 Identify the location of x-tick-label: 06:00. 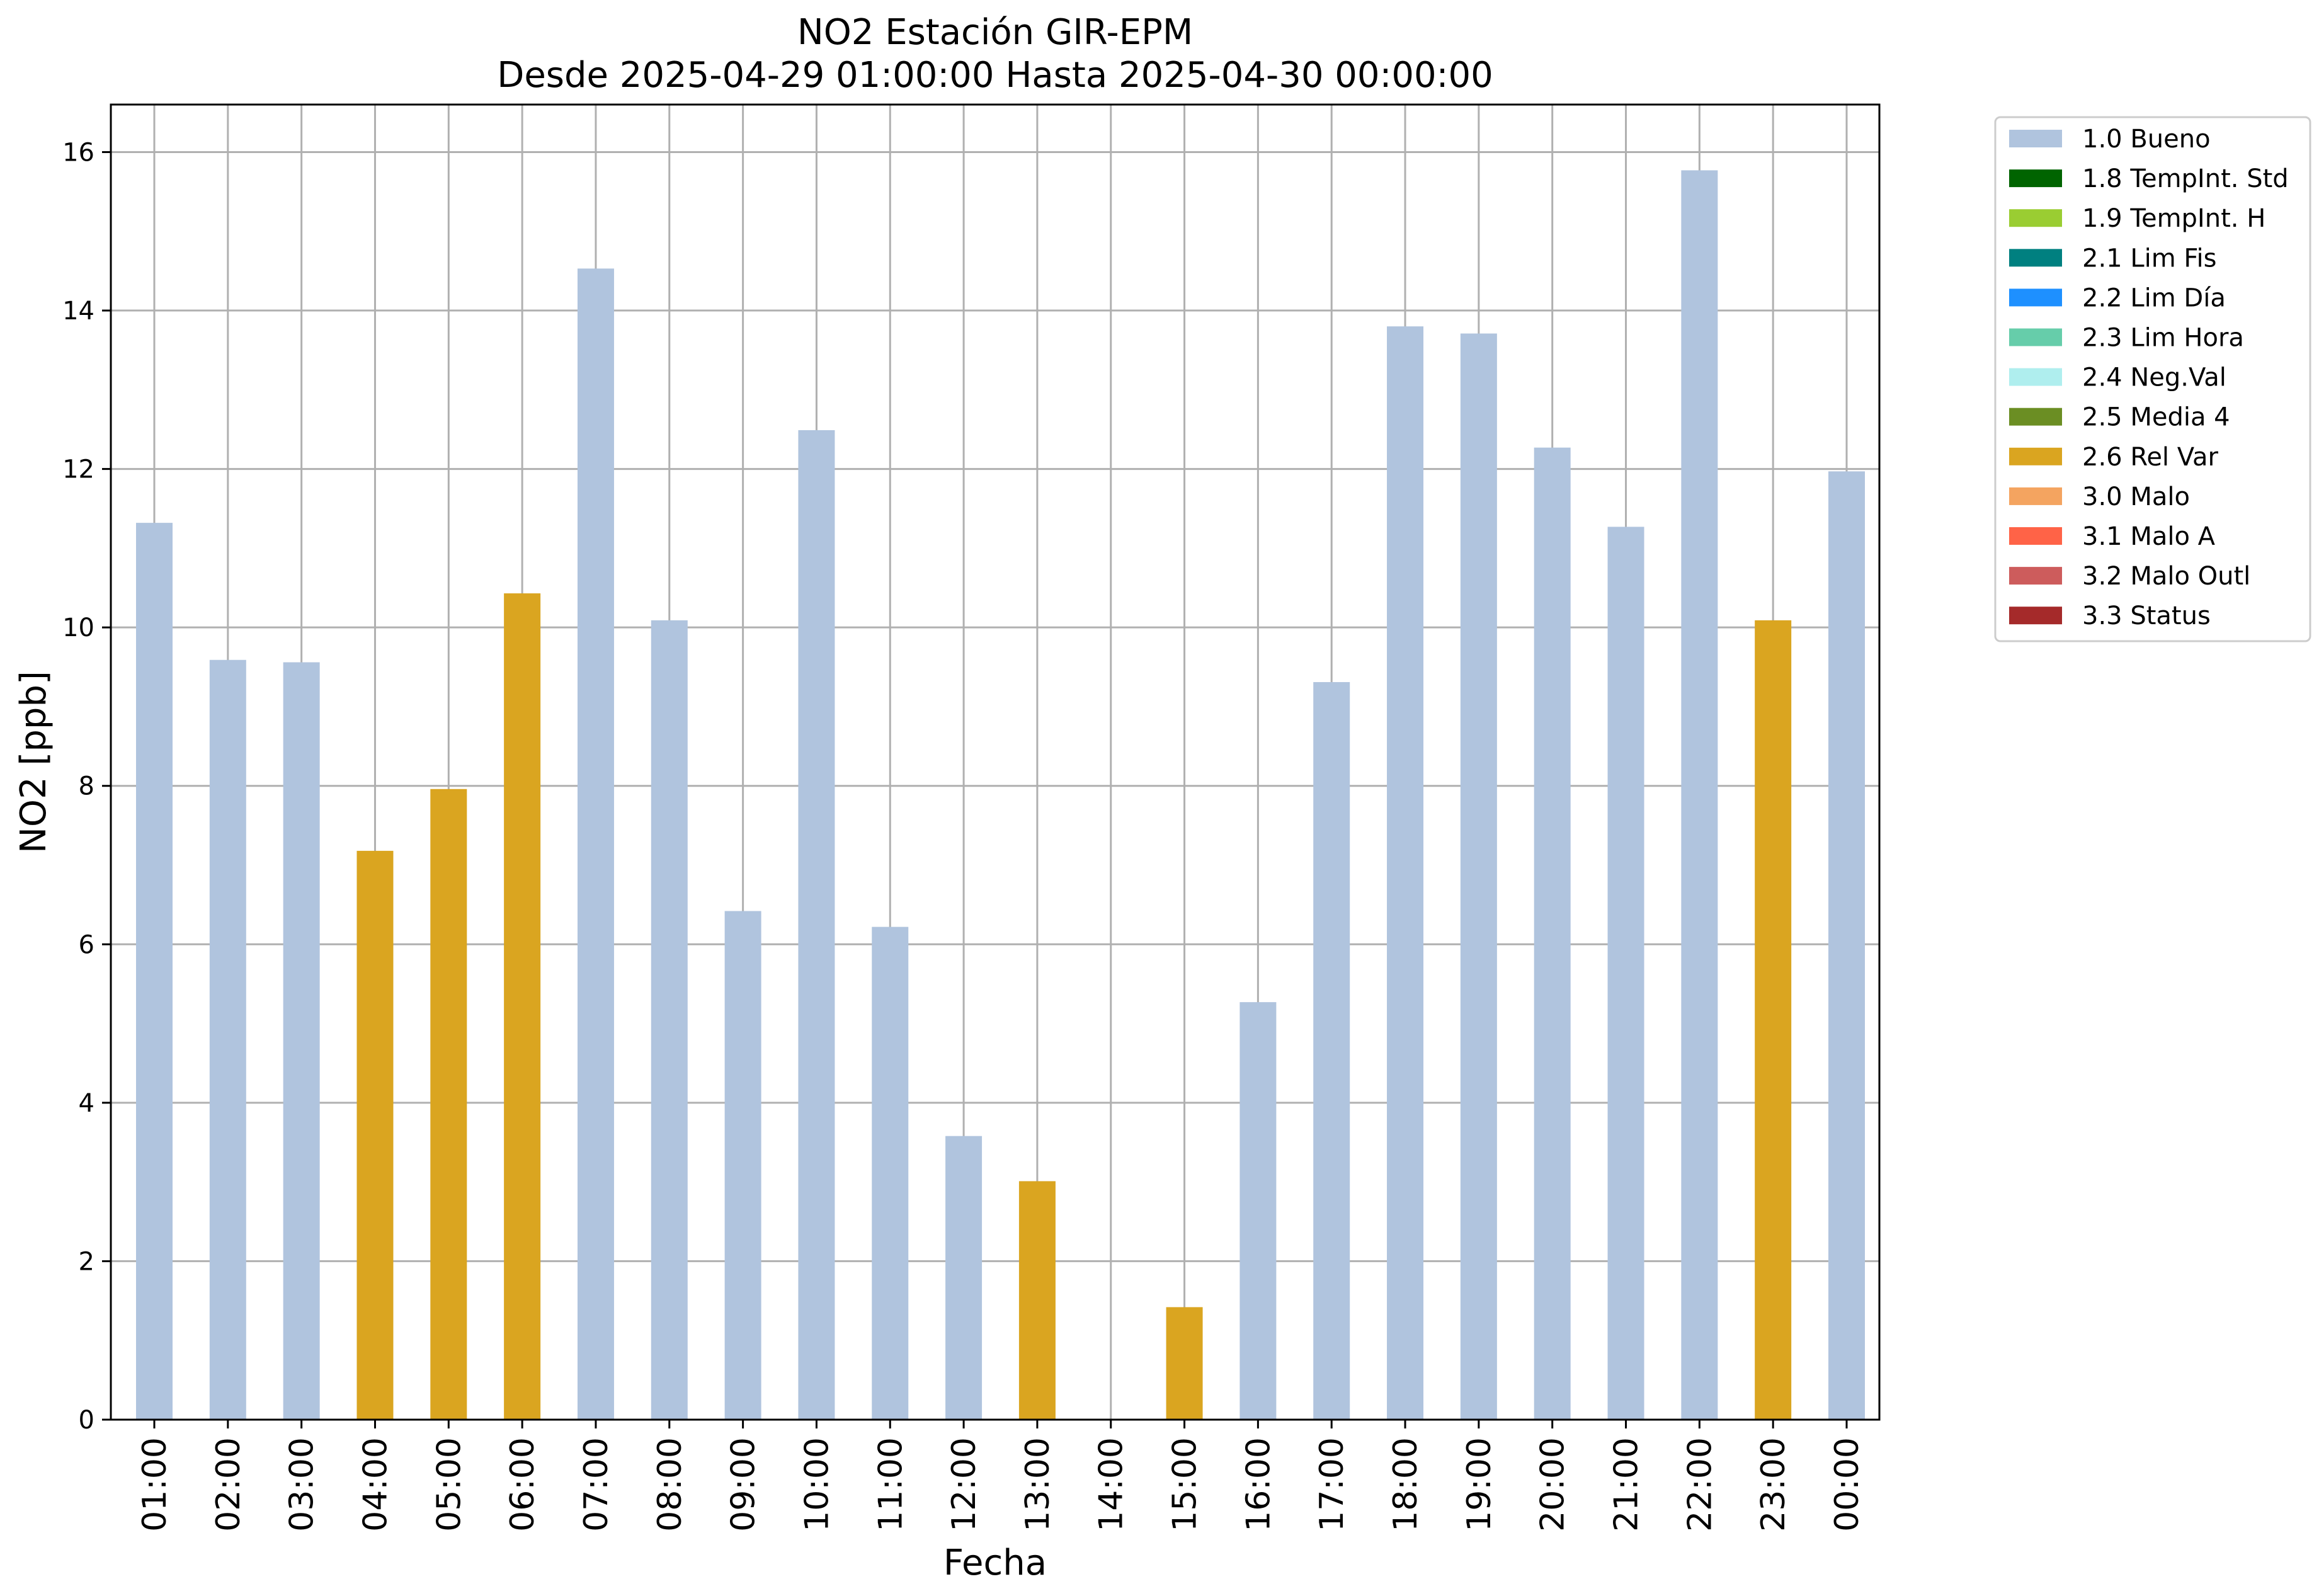
(523, 1484).